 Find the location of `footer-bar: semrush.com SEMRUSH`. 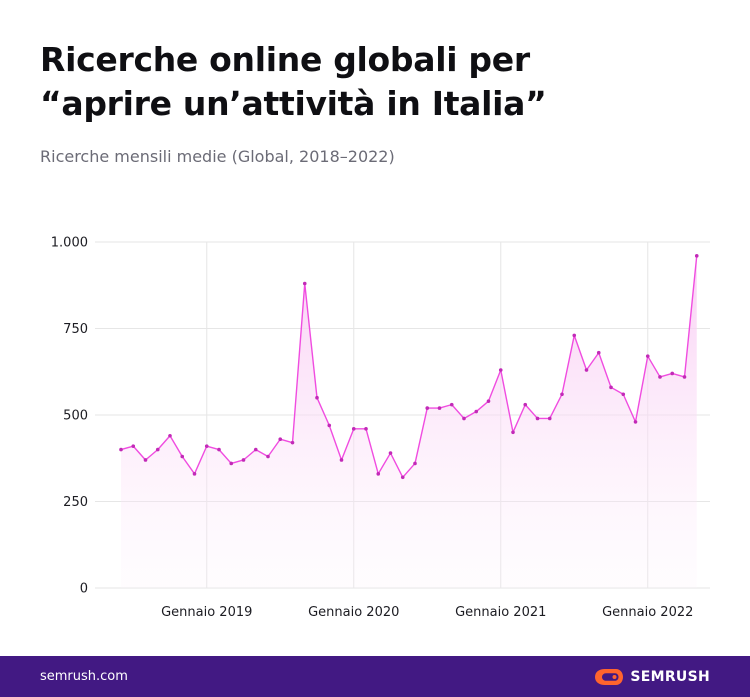

footer-bar: semrush.com SEMRUSH is located at coordinates (375, 676).